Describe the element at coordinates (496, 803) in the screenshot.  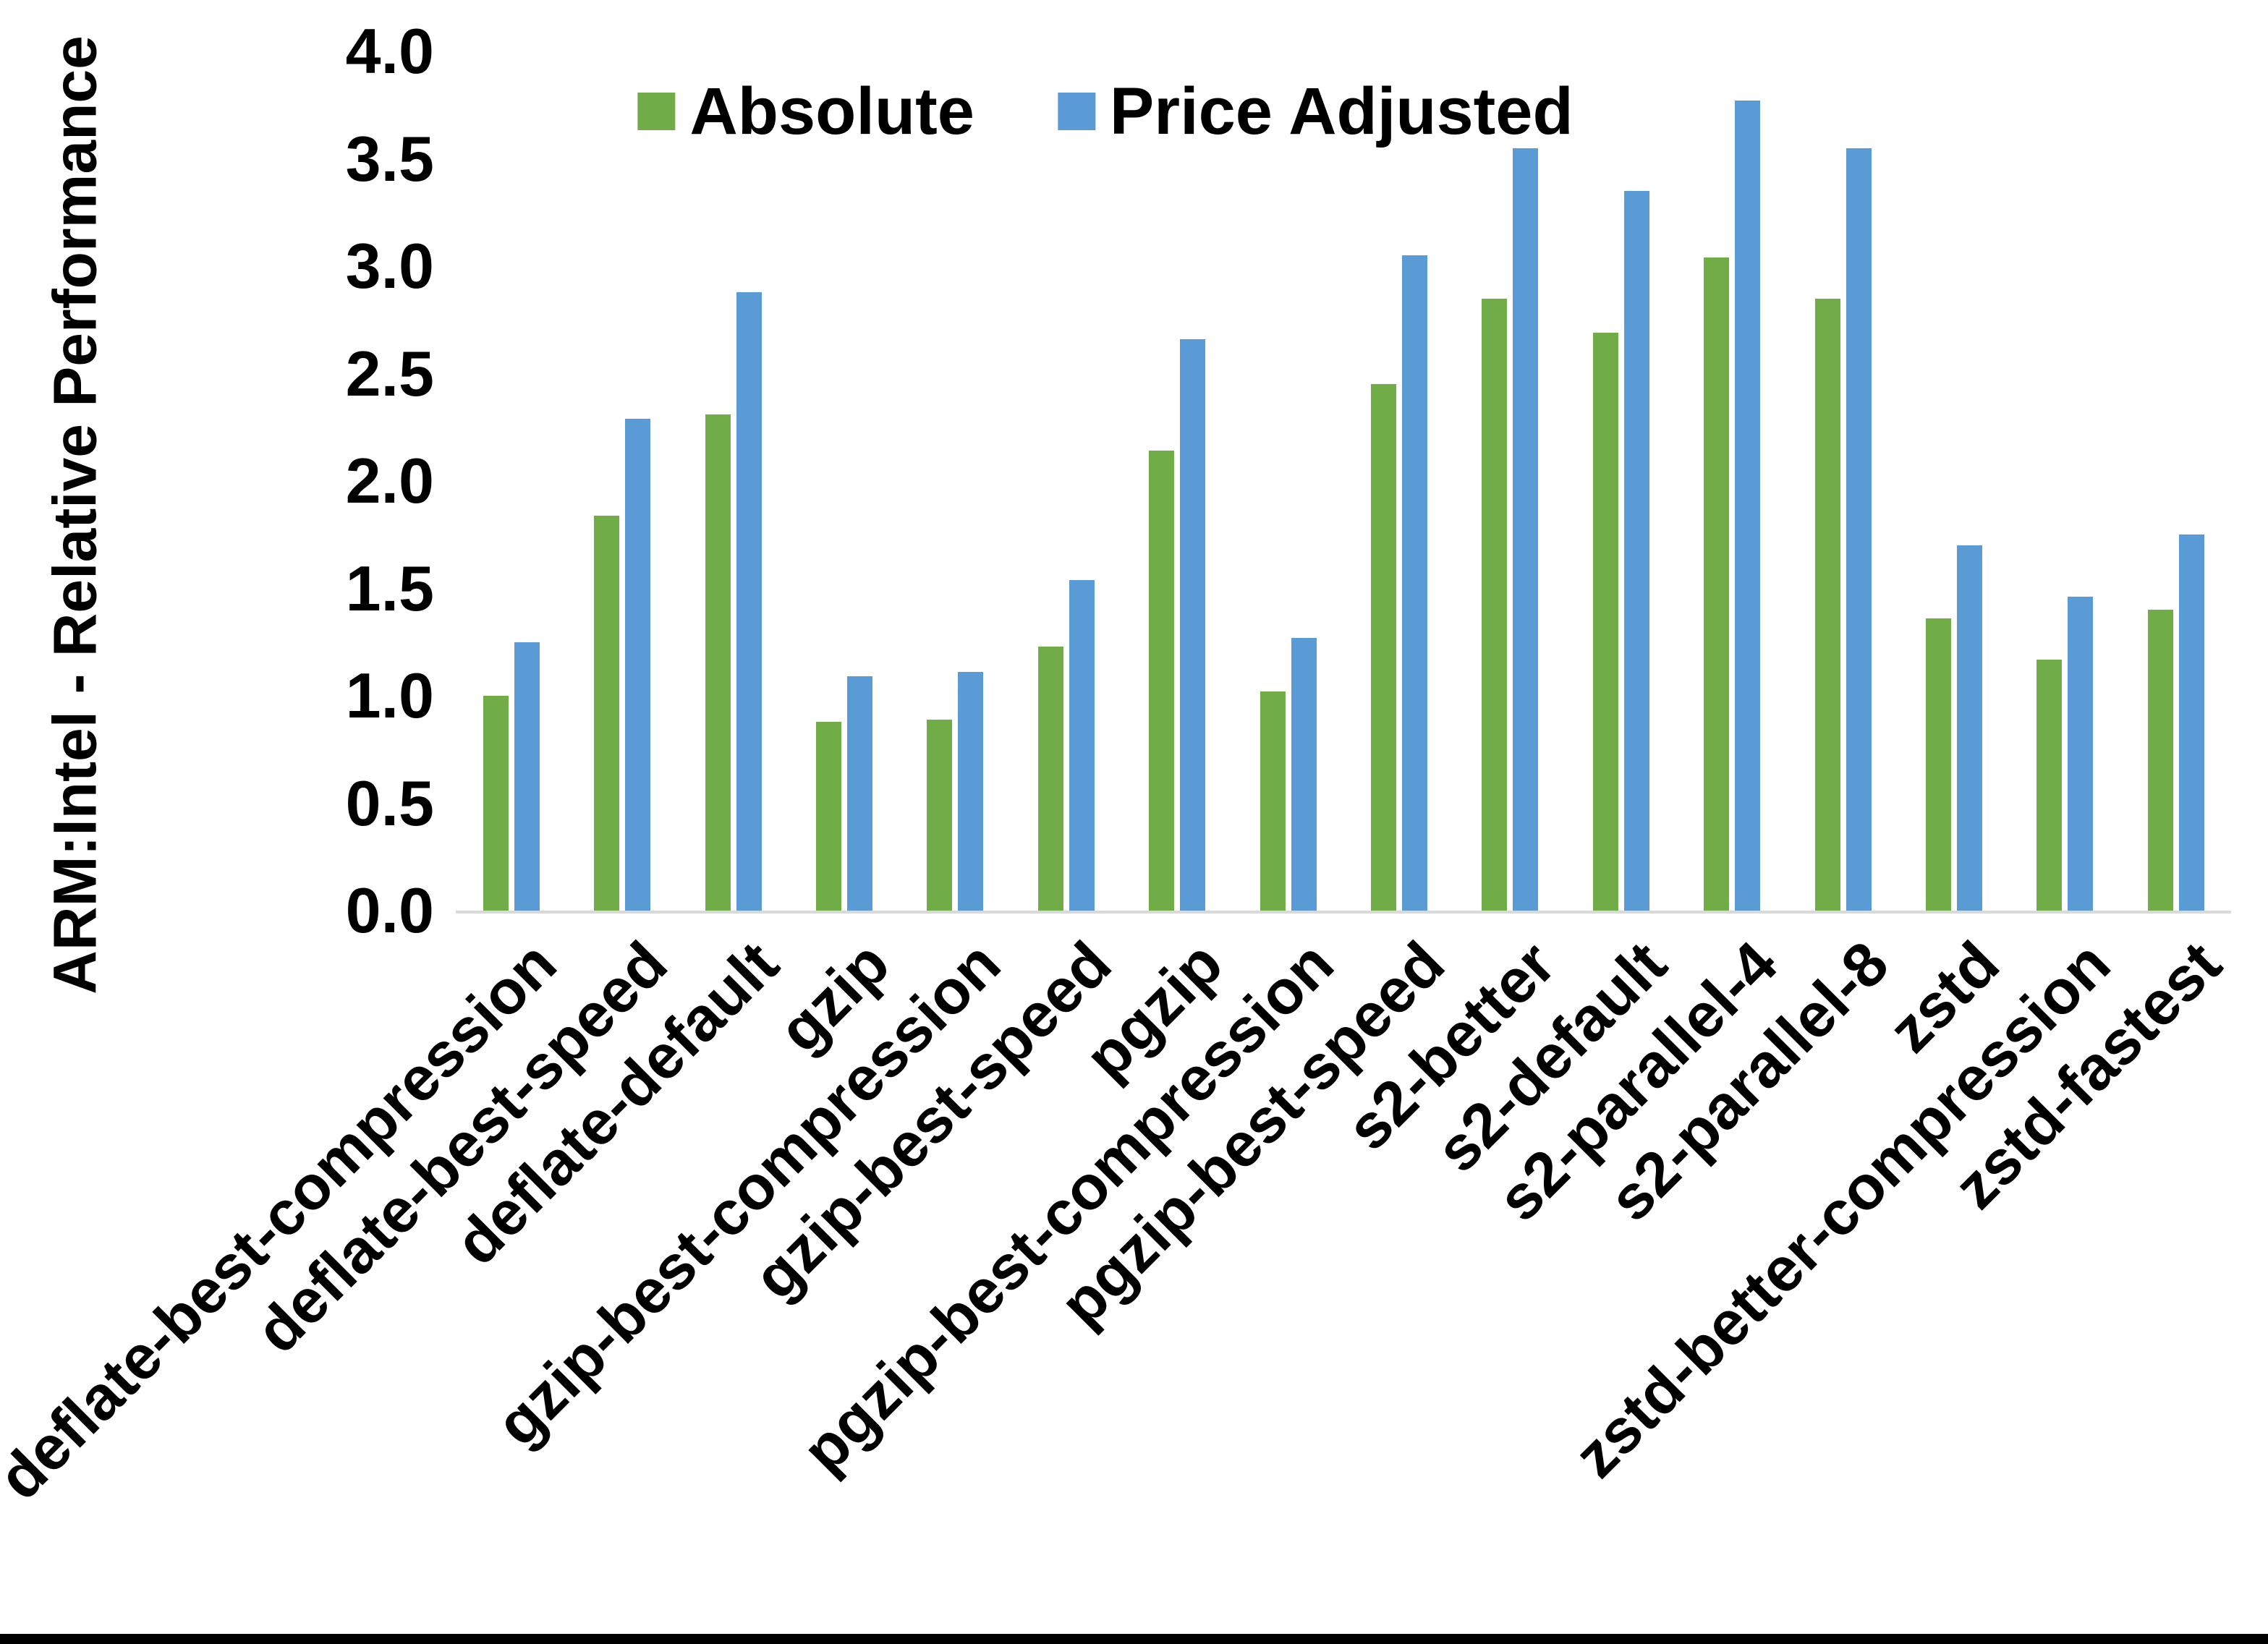
I see `bar-absolute-deflate-best-compression` at that location.